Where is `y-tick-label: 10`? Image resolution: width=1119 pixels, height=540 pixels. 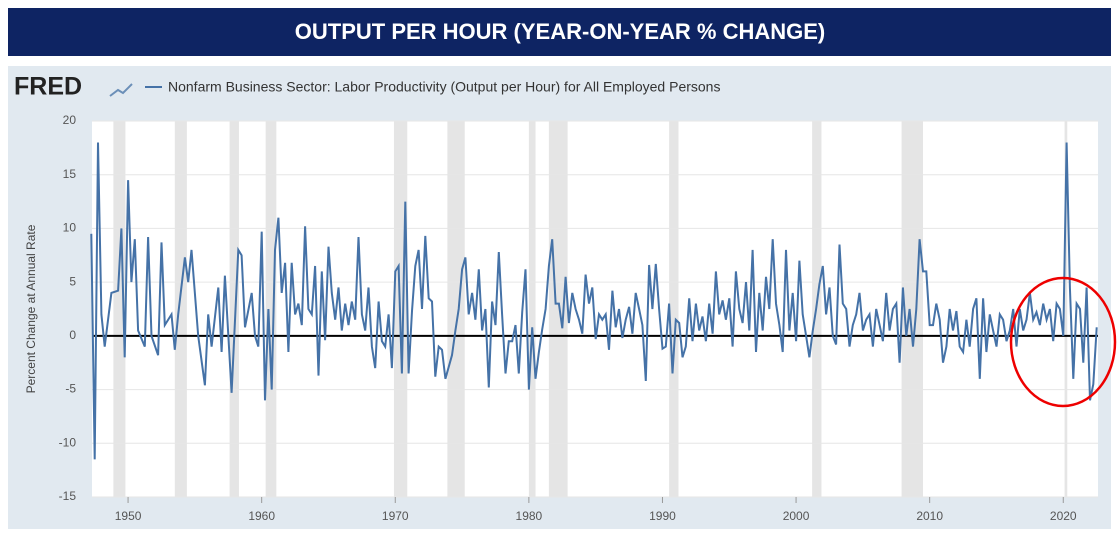 y-tick-label: 10 is located at coordinates (70, 228).